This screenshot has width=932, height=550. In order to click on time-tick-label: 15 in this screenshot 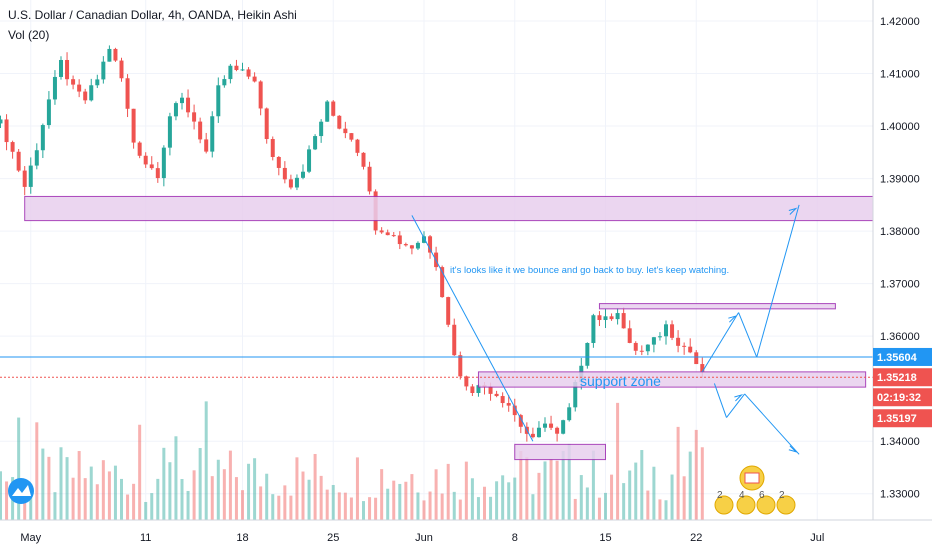, I will do `click(605, 538)`.